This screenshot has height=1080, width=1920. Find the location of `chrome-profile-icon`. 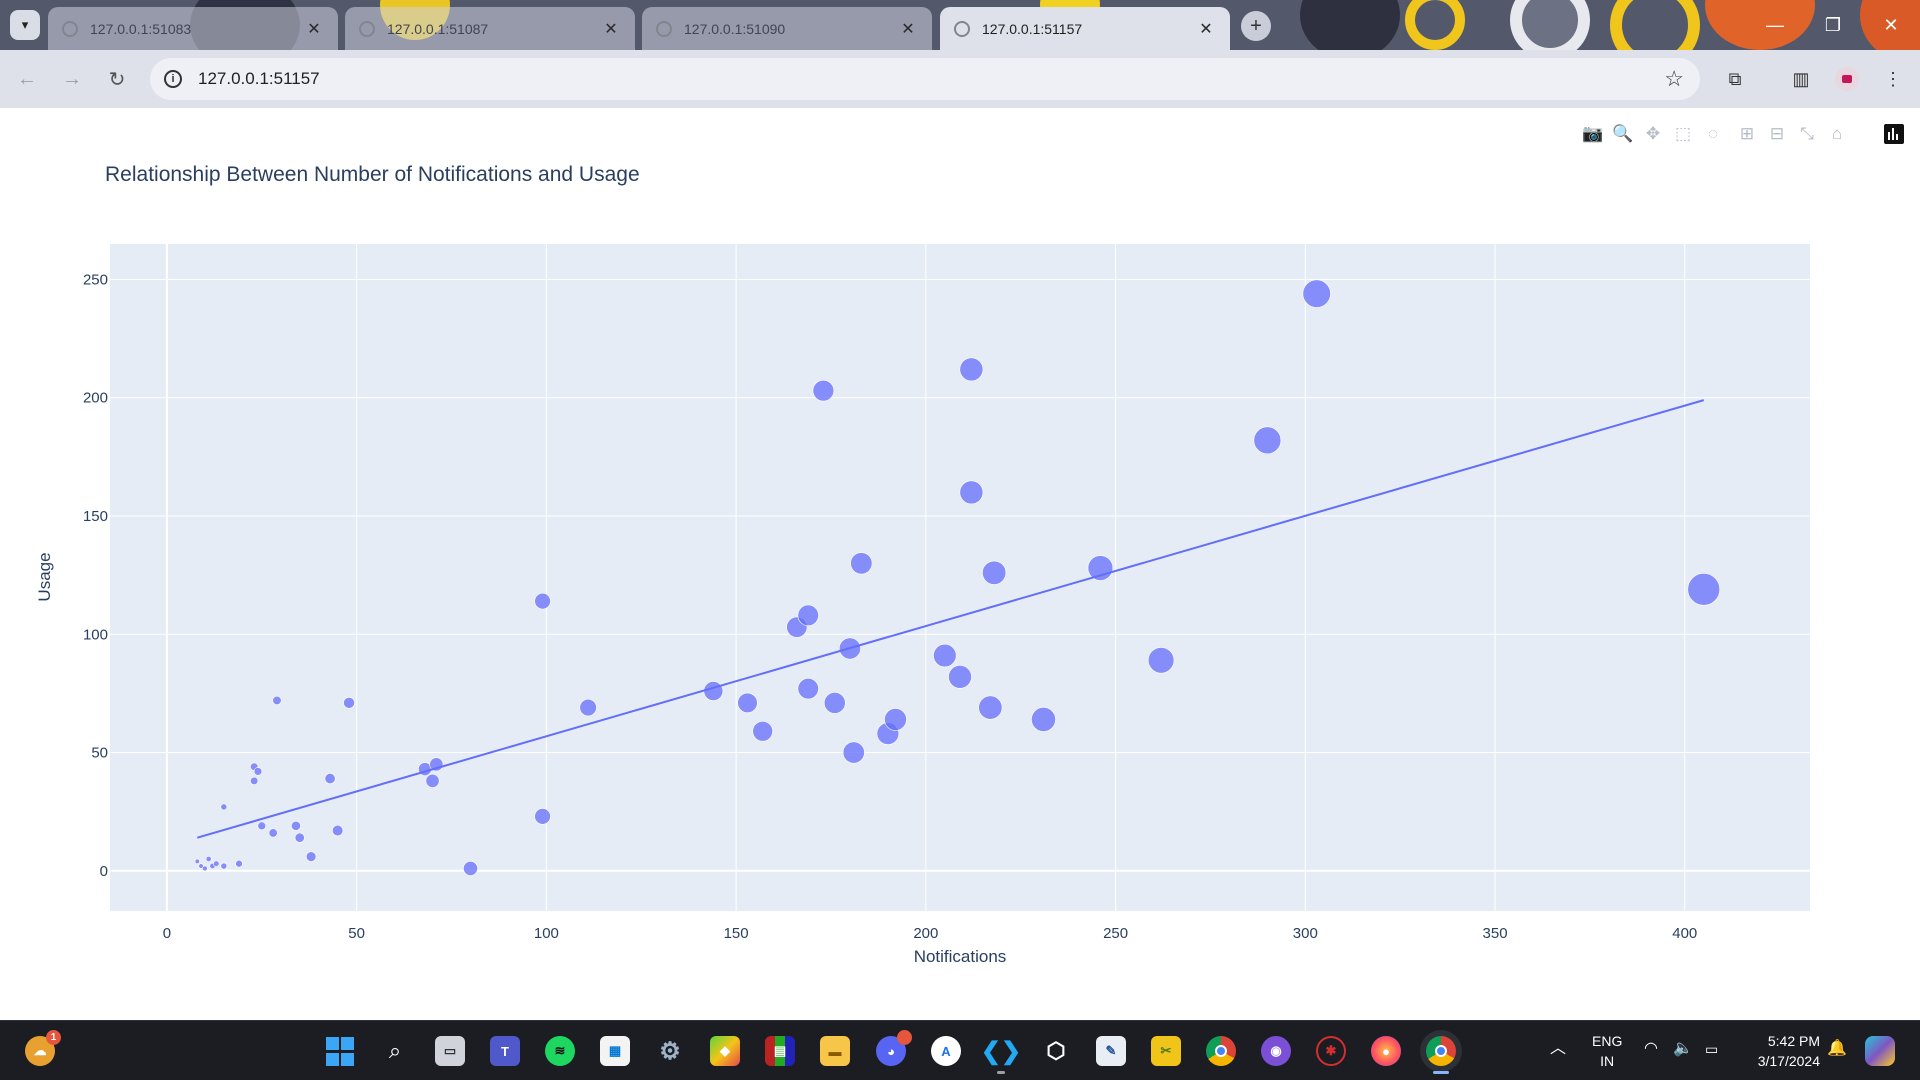

chrome-profile-icon is located at coordinates (1441, 1055).